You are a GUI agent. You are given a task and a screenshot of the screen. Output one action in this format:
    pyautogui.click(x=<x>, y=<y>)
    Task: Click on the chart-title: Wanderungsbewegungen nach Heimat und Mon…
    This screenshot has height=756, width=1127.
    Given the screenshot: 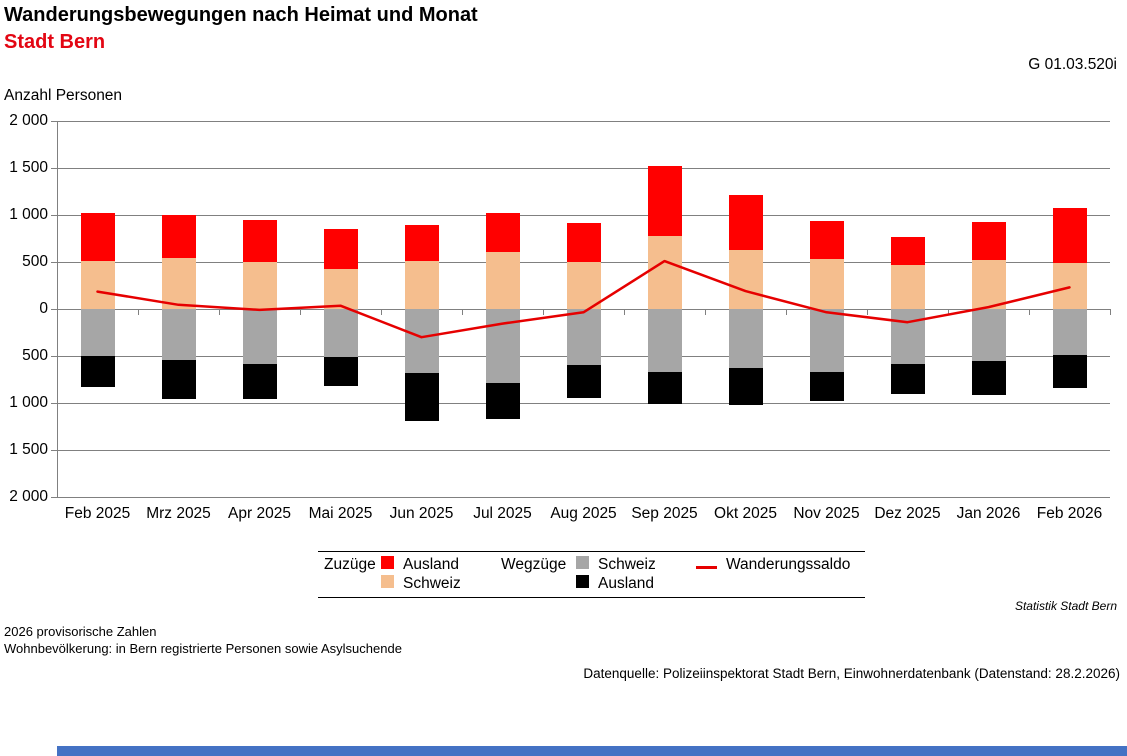 What is the action you would take?
    pyautogui.click(x=241, y=15)
    